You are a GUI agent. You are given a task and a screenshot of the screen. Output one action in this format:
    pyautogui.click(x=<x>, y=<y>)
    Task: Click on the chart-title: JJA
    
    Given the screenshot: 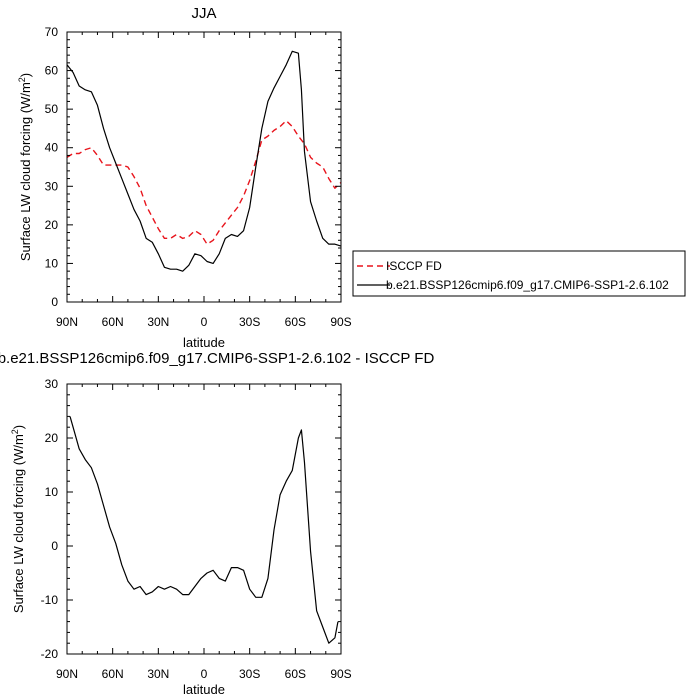 What is the action you would take?
    pyautogui.click(x=203, y=13)
    